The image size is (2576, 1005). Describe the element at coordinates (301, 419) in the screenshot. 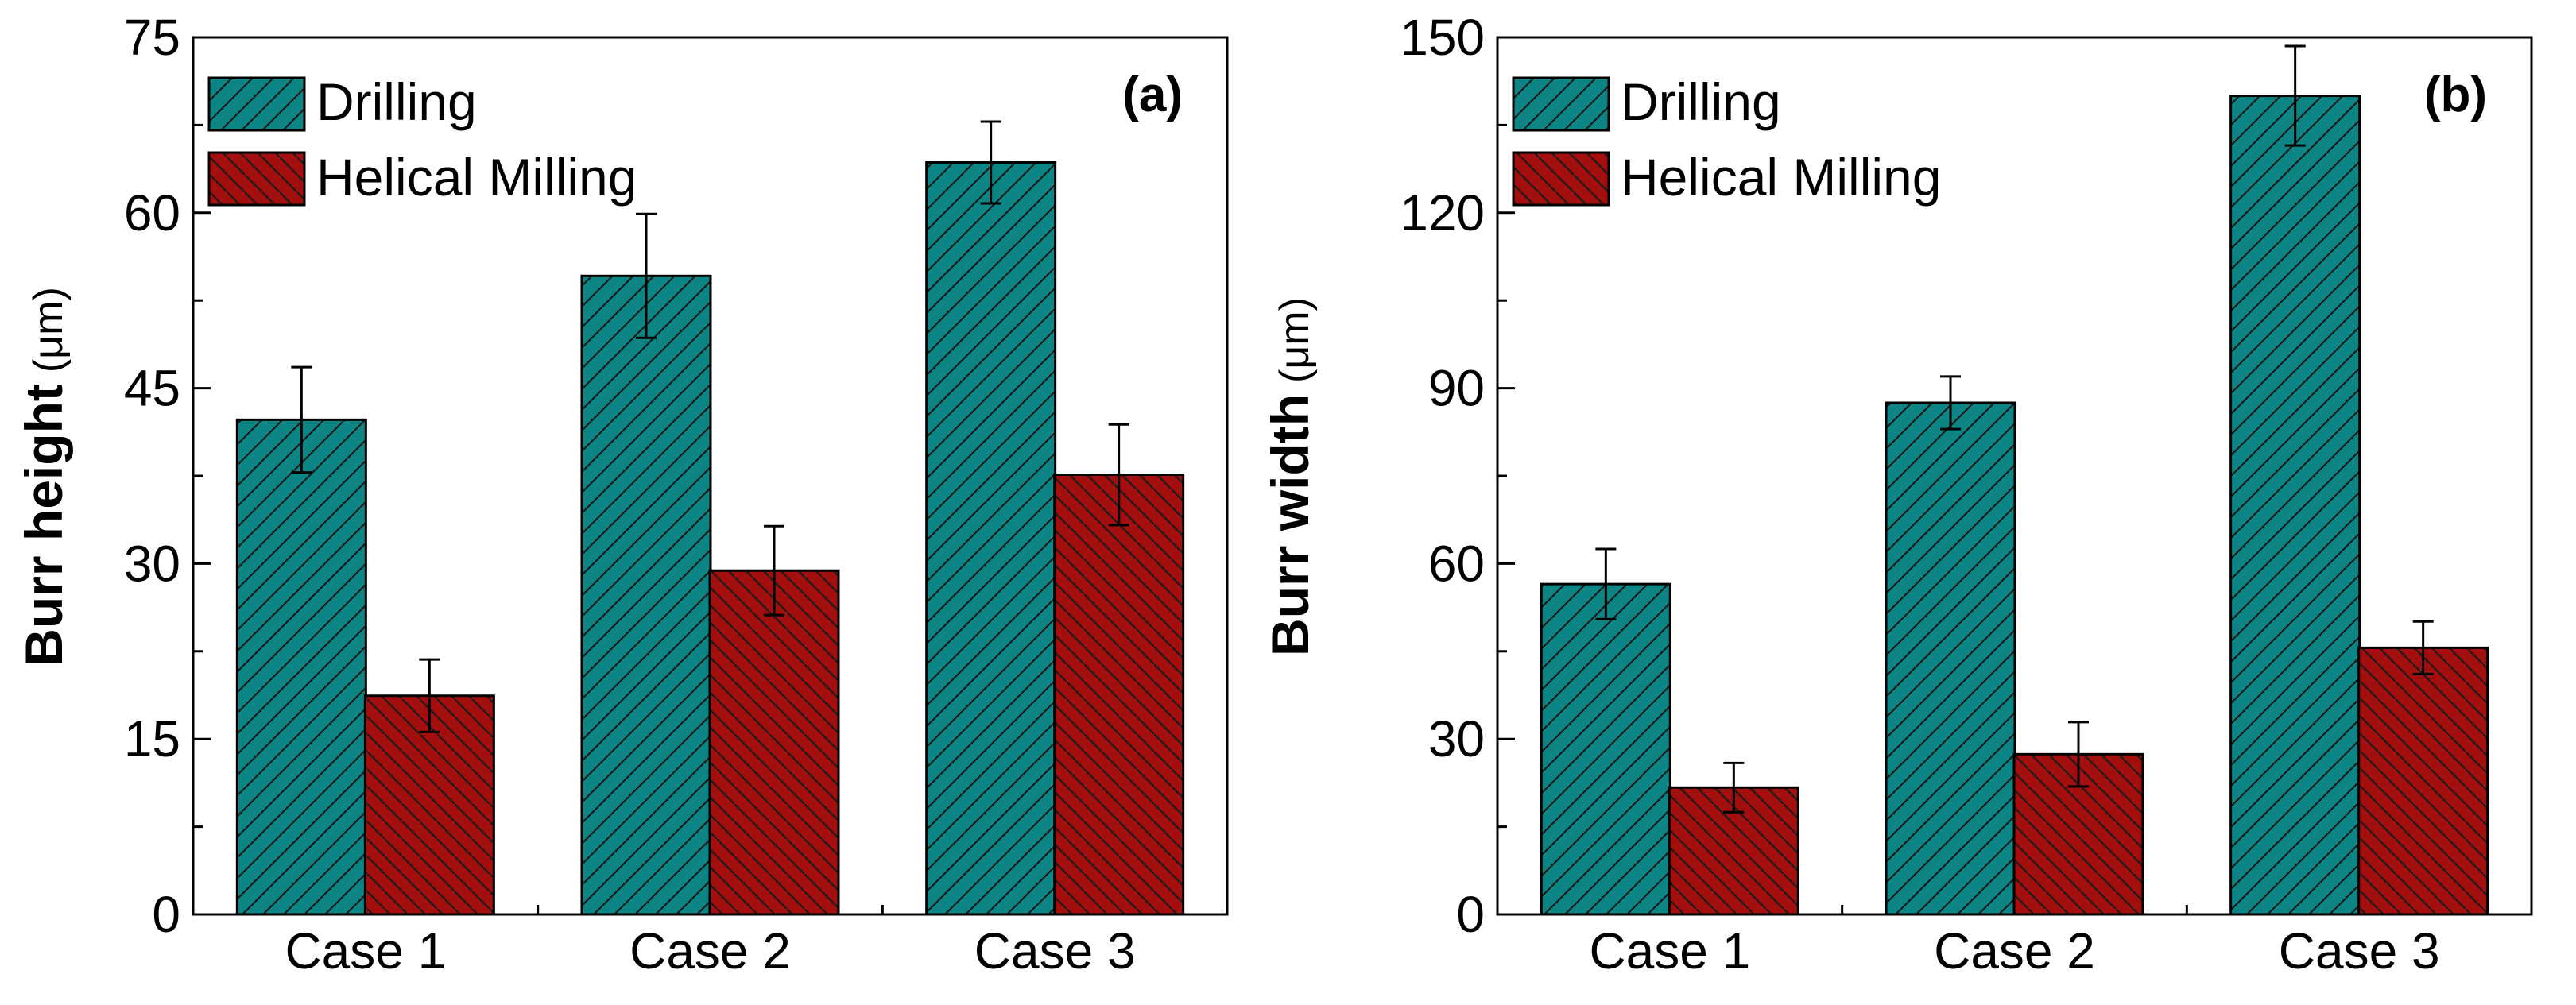

I see `error-bar-drilling-a-case1` at that location.